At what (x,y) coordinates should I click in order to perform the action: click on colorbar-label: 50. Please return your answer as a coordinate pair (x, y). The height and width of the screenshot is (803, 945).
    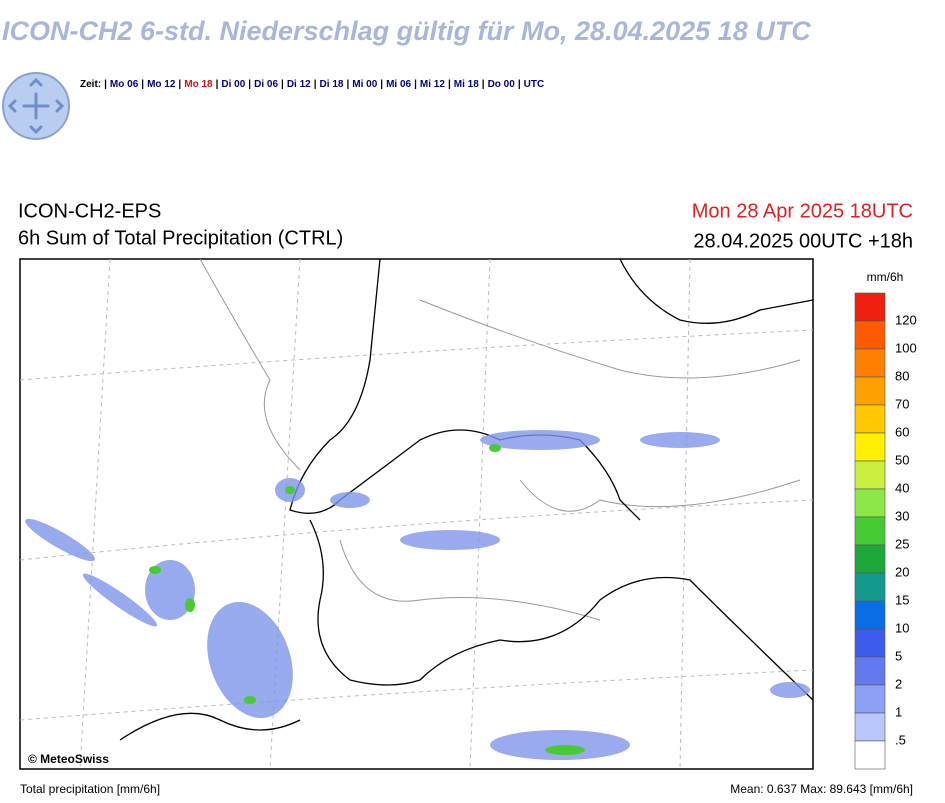
    Looking at the image, I should click on (902, 459).